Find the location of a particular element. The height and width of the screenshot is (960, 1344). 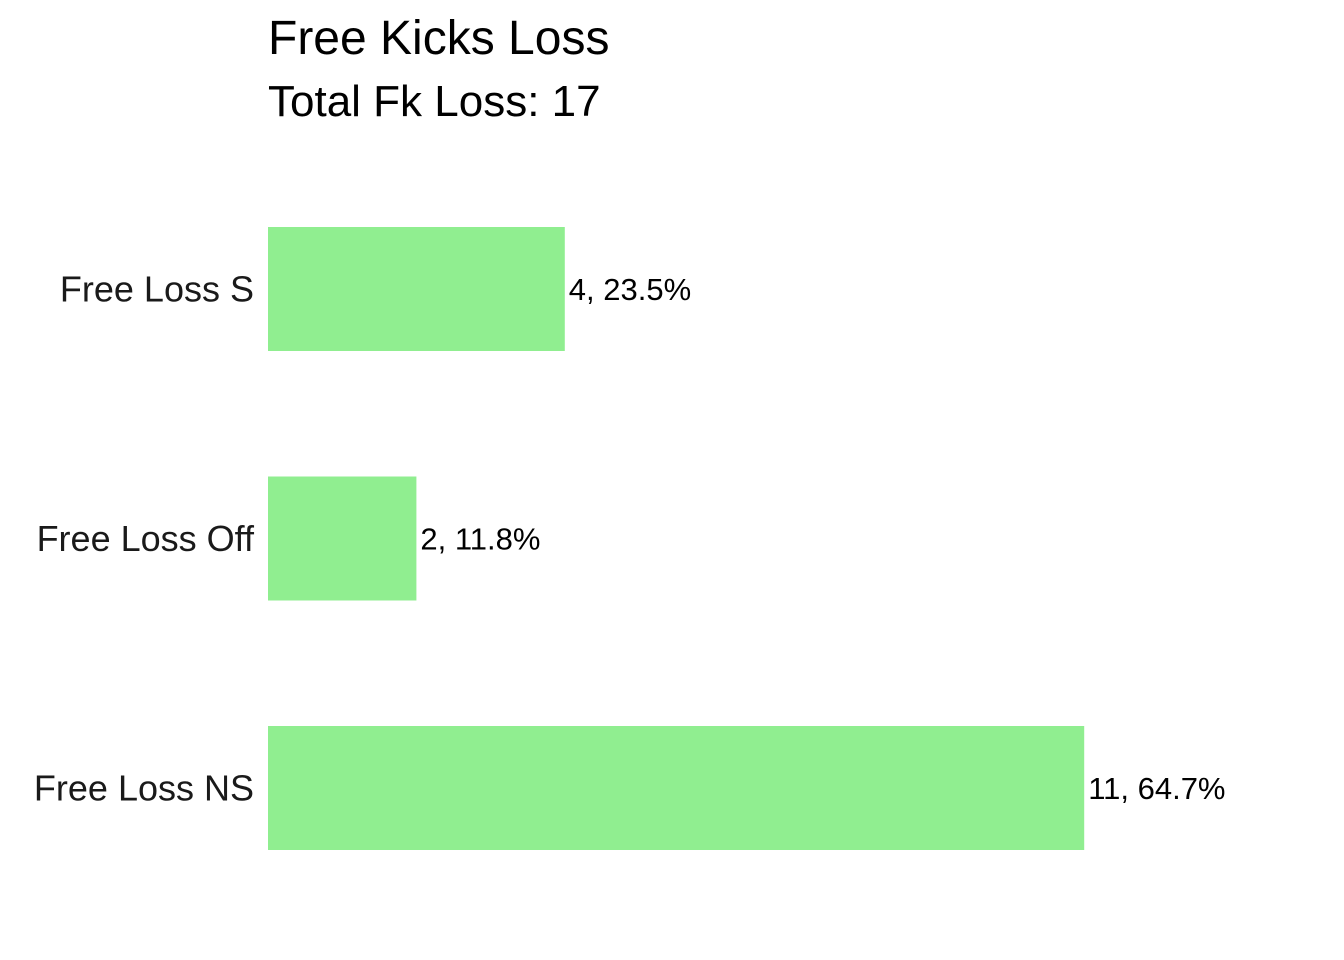

category-label: Free Loss S is located at coordinates (157, 289).